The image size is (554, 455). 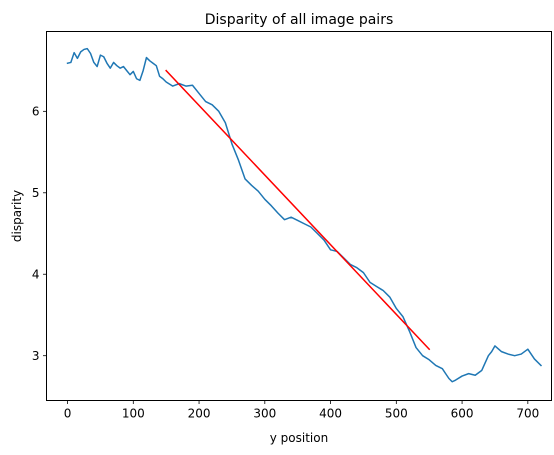 I want to click on x-tick-label: 100, so click(x=133, y=414).